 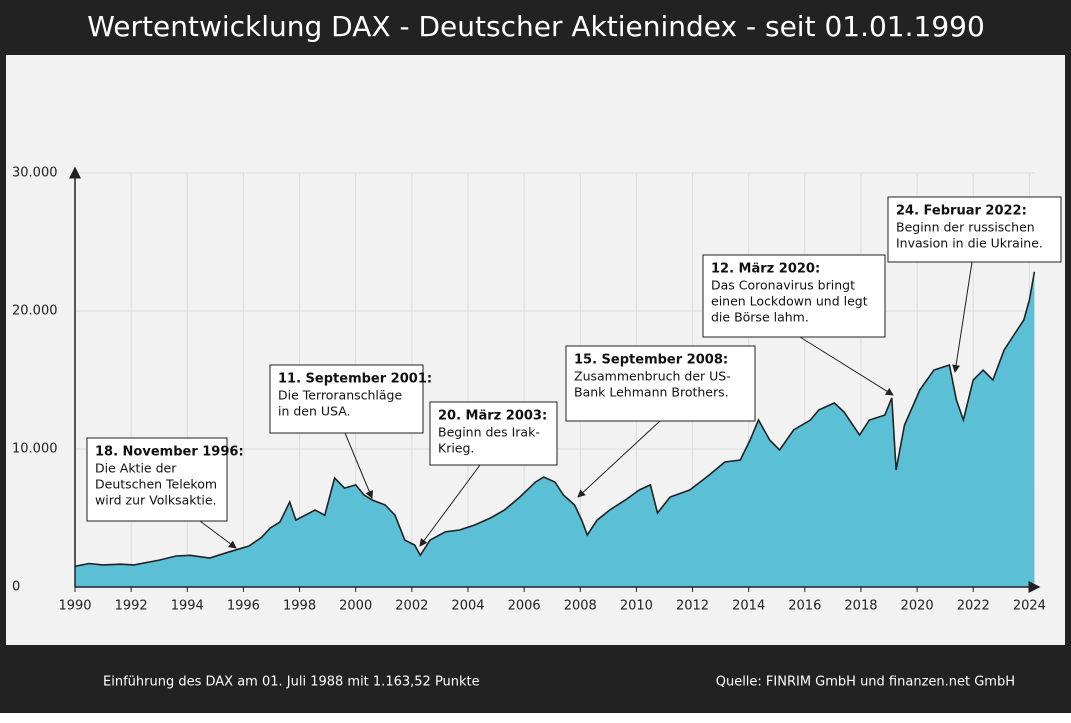 I want to click on x-tick-label: 2014, so click(x=748, y=606).